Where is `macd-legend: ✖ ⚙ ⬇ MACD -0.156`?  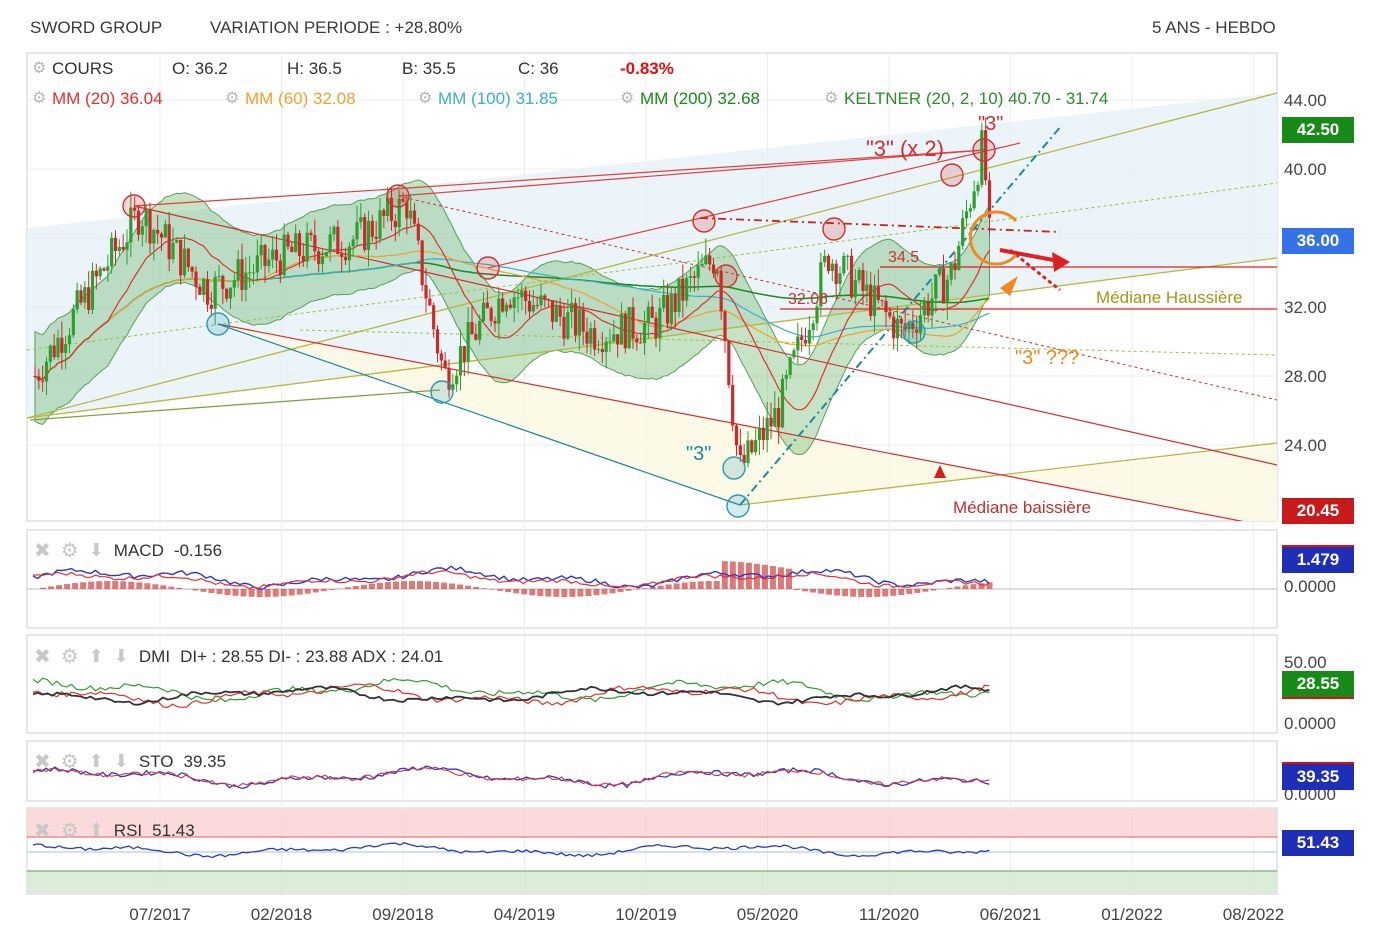 macd-legend: ✖ ⚙ ⬇ MACD -0.156 is located at coordinates (128, 550).